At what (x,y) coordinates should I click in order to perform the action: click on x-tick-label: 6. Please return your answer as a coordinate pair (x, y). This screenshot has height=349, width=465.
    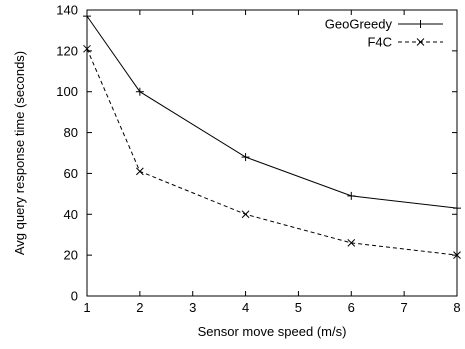
    Looking at the image, I should click on (351, 307).